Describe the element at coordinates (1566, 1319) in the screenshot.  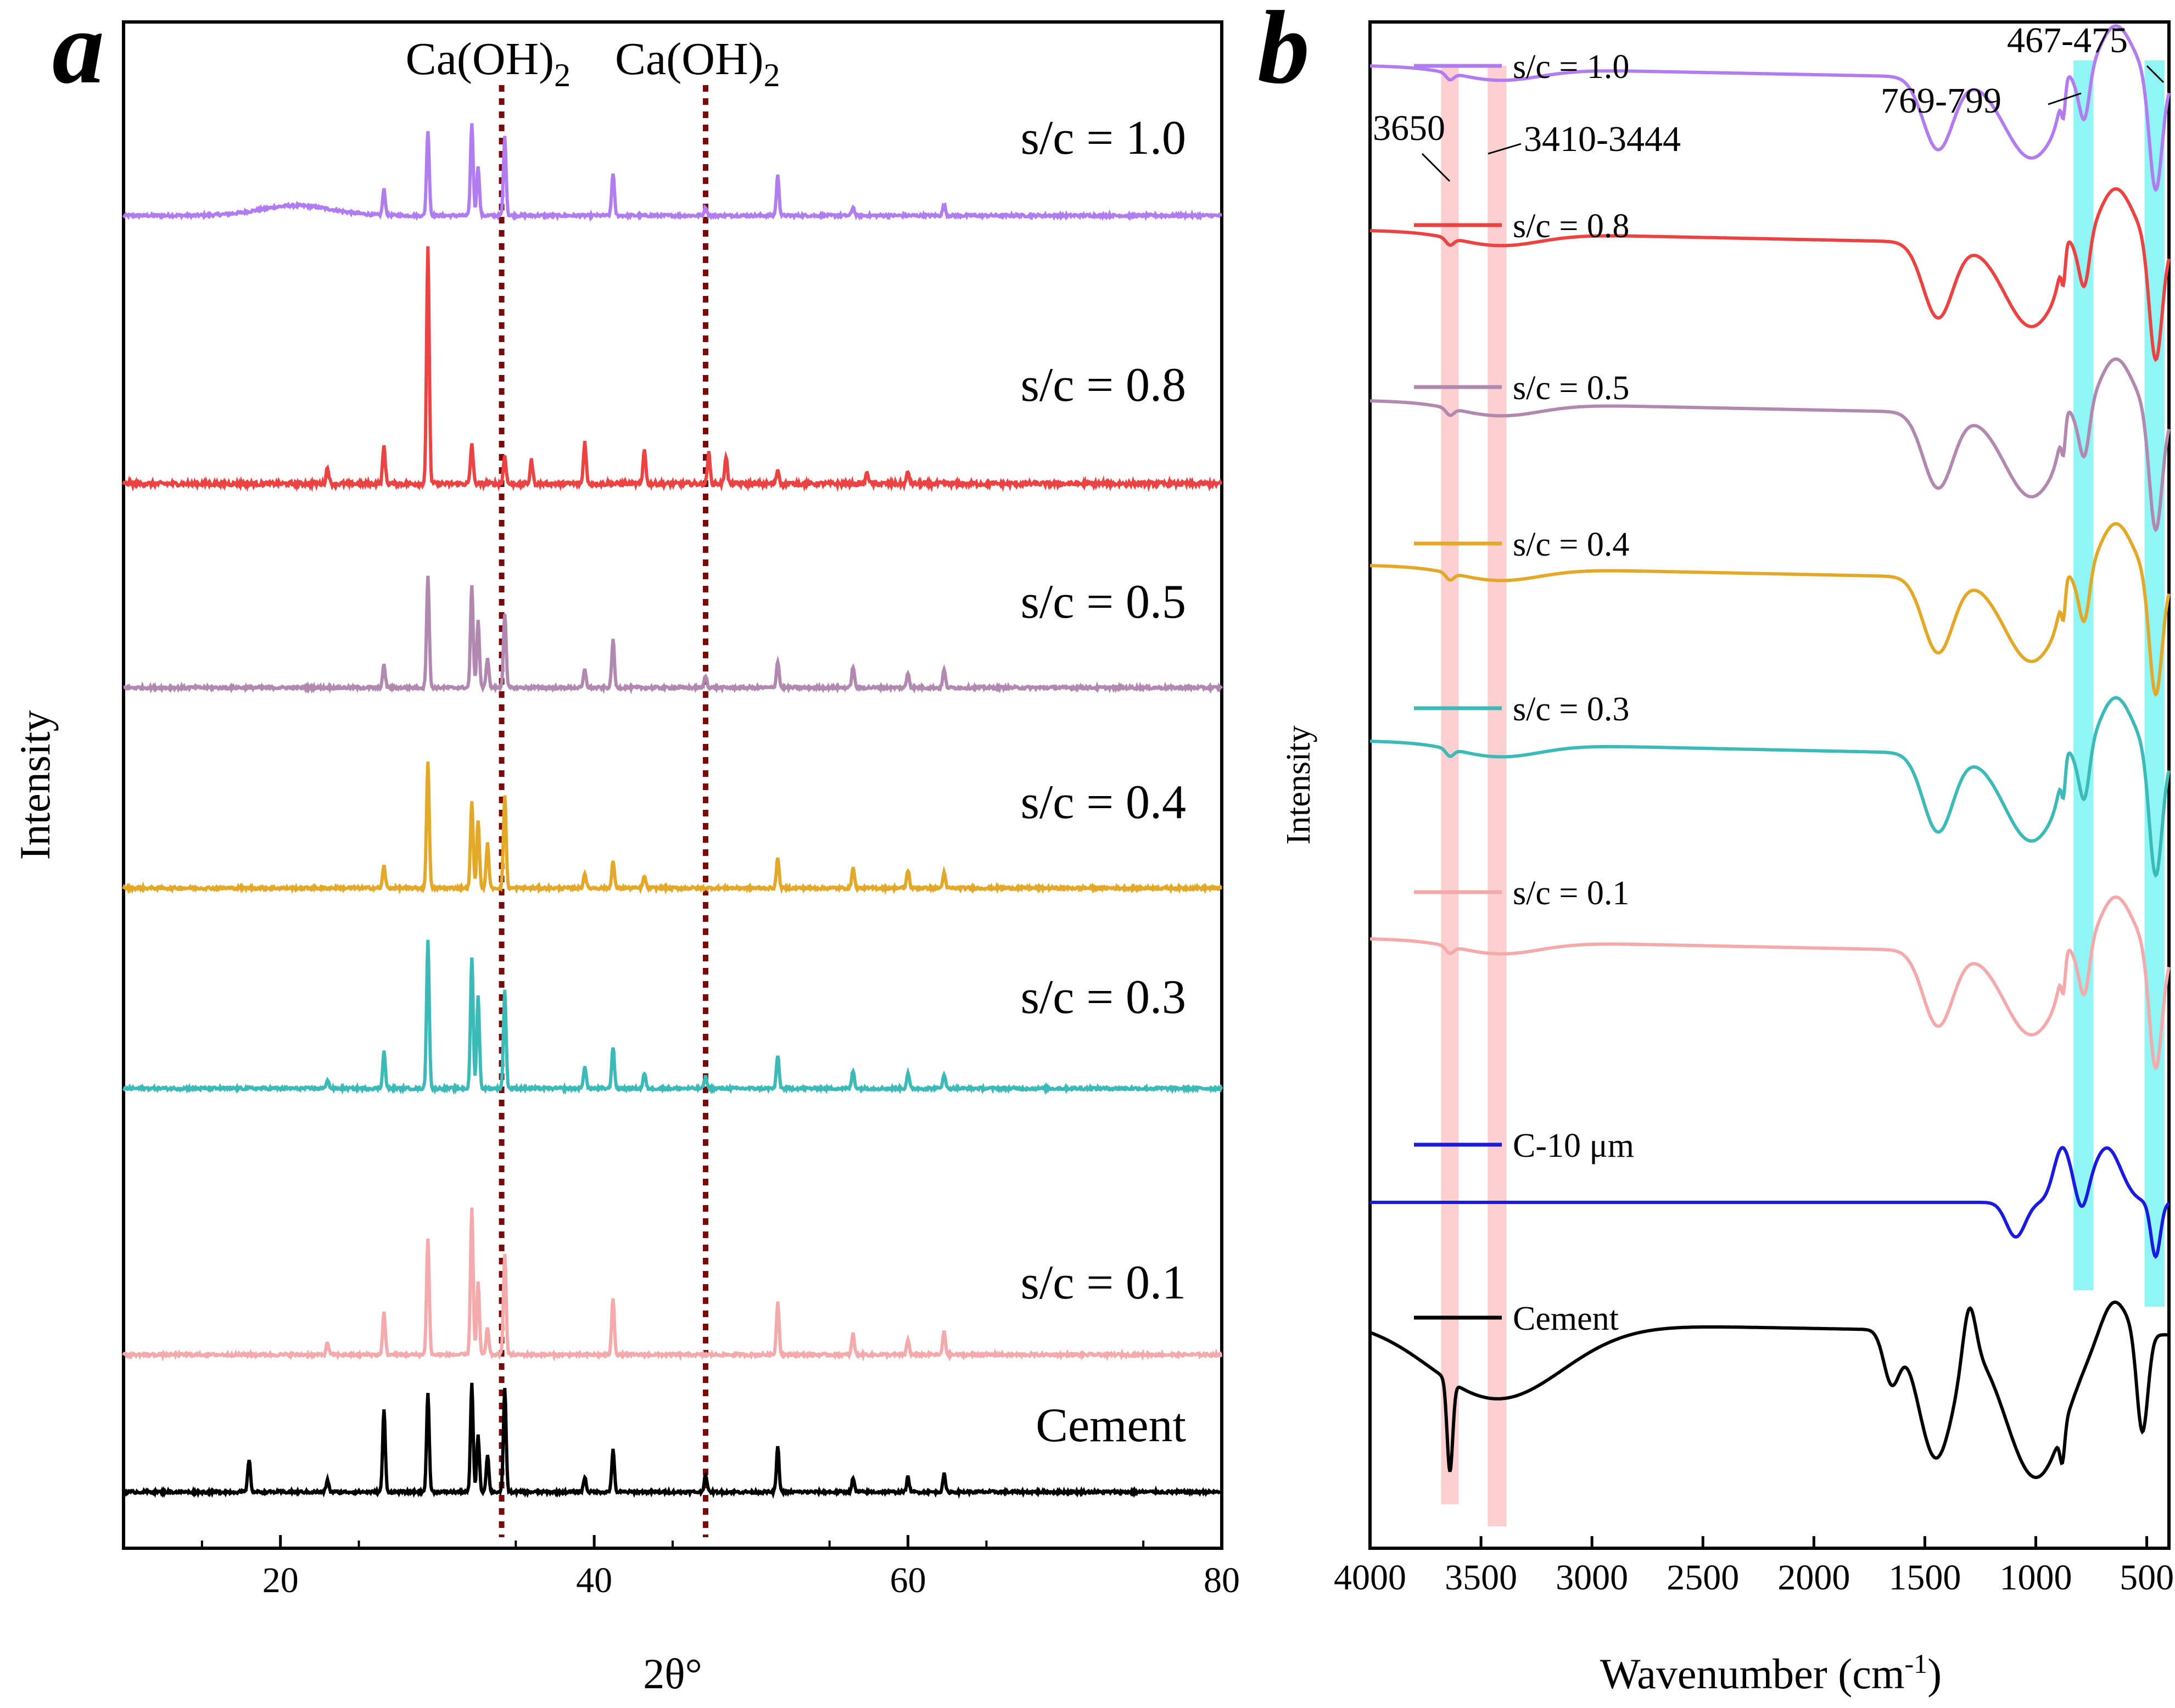
I see `legend-entry: Cement` at that location.